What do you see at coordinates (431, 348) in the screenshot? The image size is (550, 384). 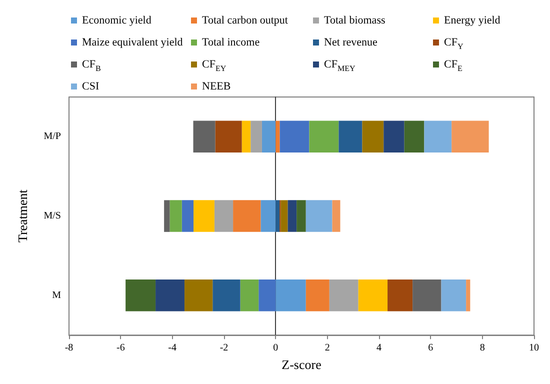 I see `x-tick-label: 6` at bounding box center [431, 348].